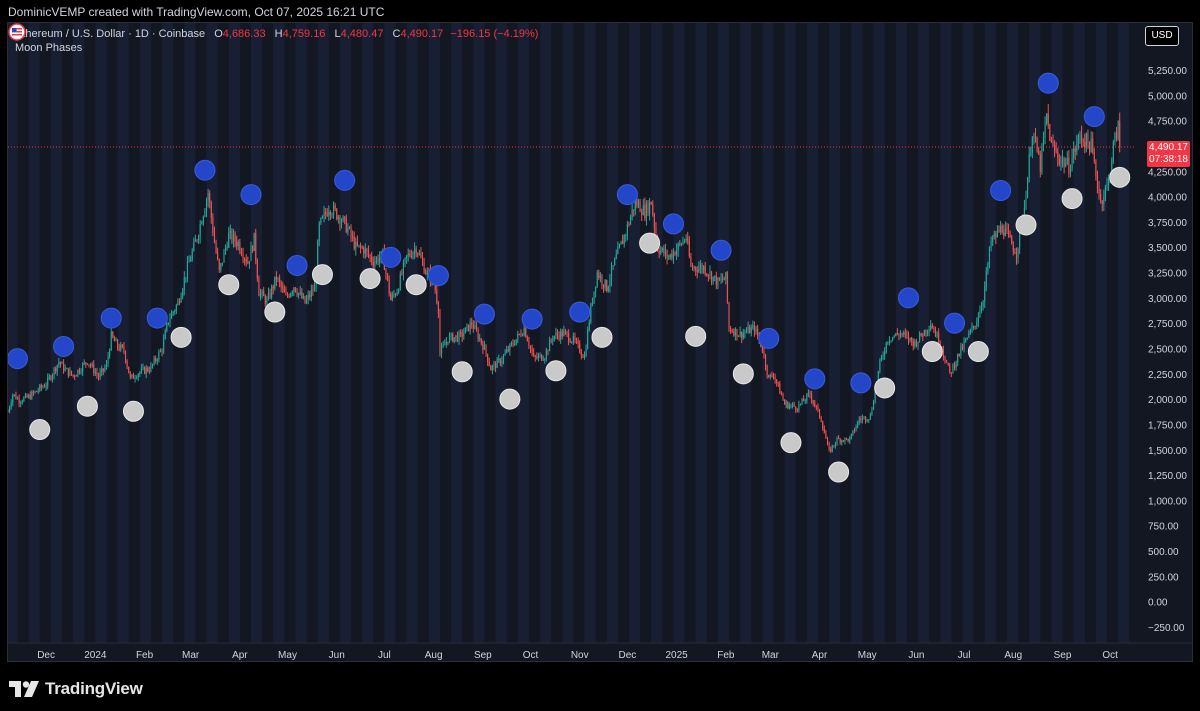 The image size is (1200, 711). What do you see at coordinates (76, 689) in the screenshot?
I see `tradingview-logo: TradingView` at bounding box center [76, 689].